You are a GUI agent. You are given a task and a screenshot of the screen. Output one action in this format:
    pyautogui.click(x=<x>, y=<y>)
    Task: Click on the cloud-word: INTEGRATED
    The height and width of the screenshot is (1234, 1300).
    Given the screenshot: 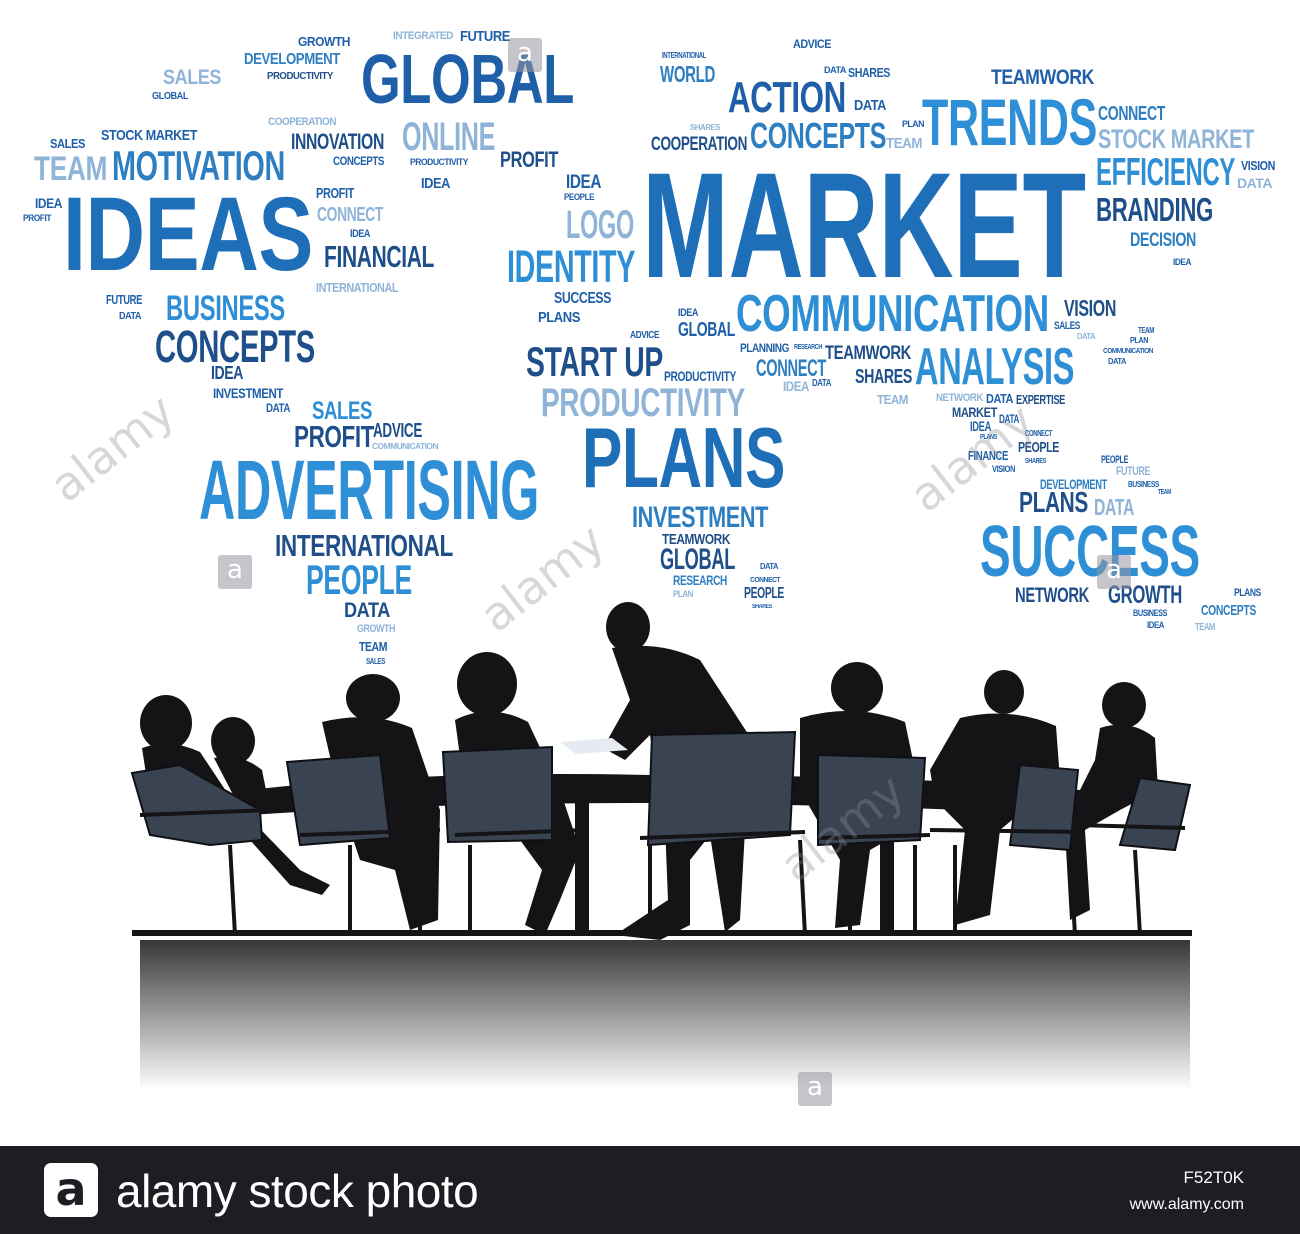 What is the action you would take?
    pyautogui.click(x=423, y=36)
    